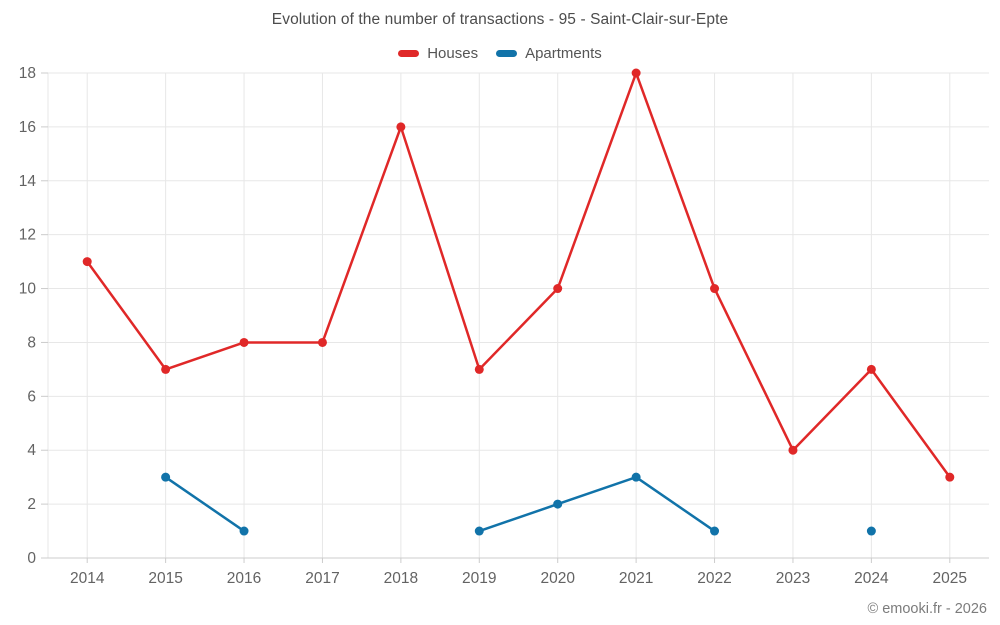 This screenshot has height=625, width=1000. Describe the element at coordinates (244, 342) in the screenshot. I see `data-point-houses-2016` at that location.